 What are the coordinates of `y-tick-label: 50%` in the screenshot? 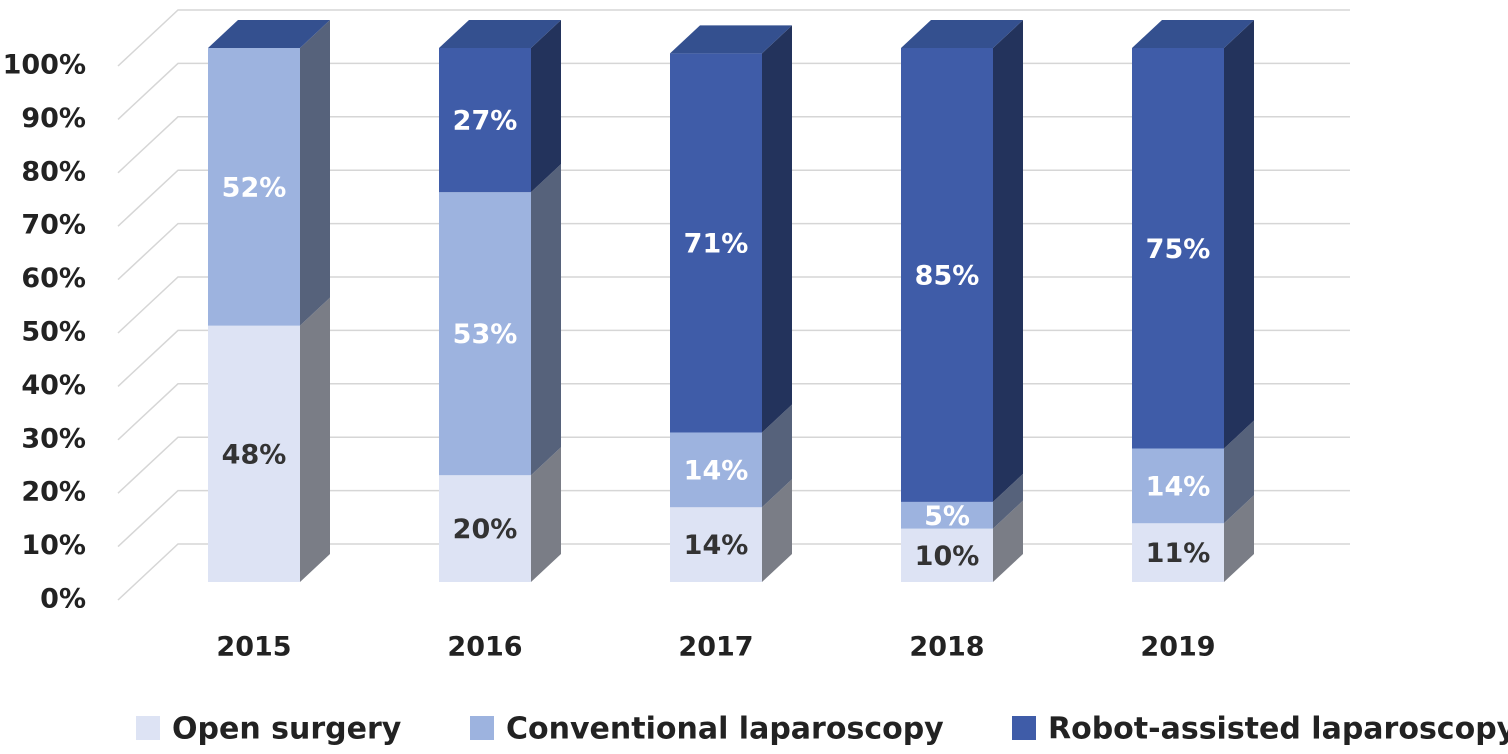 It's located at (53, 332).